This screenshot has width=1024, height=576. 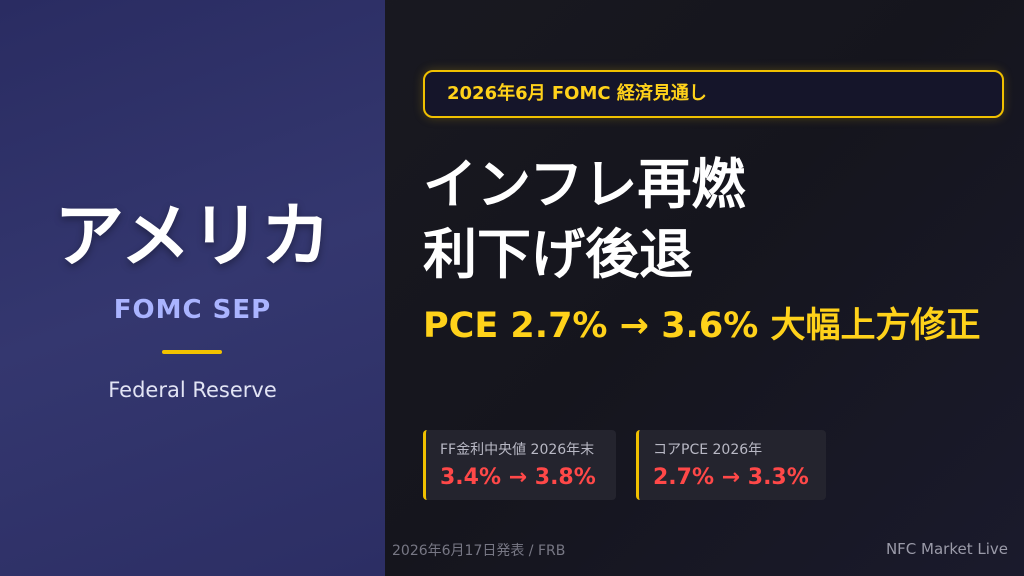 What do you see at coordinates (584, 184) in the screenshot?
I see `headline: インフレ再燃` at bounding box center [584, 184].